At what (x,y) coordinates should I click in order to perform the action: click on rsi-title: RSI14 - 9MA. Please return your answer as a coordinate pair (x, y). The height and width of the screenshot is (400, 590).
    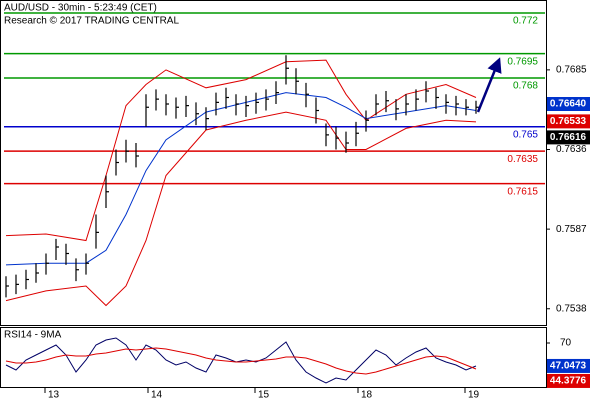
    Looking at the image, I should click on (33, 335).